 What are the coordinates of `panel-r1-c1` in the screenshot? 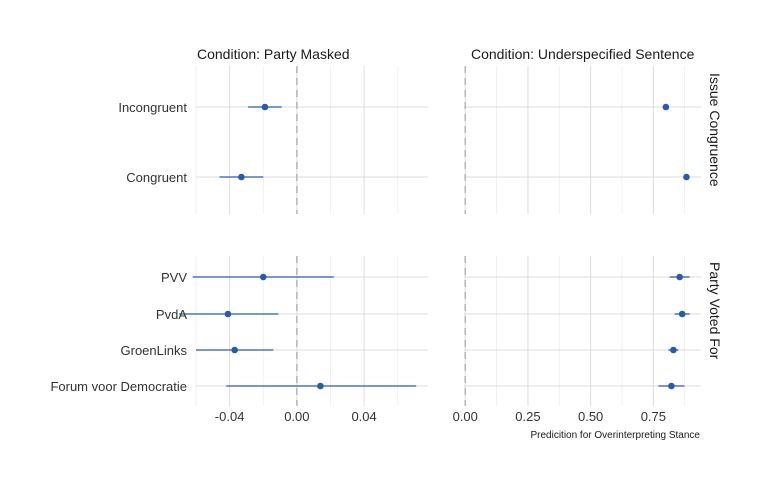 It's located at (582, 331).